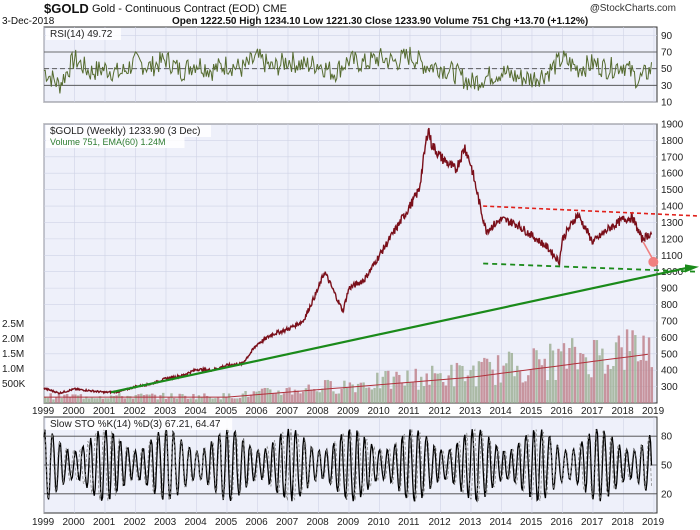  Describe the element at coordinates (350, 64) in the screenshot. I see `rsi-panel` at that location.